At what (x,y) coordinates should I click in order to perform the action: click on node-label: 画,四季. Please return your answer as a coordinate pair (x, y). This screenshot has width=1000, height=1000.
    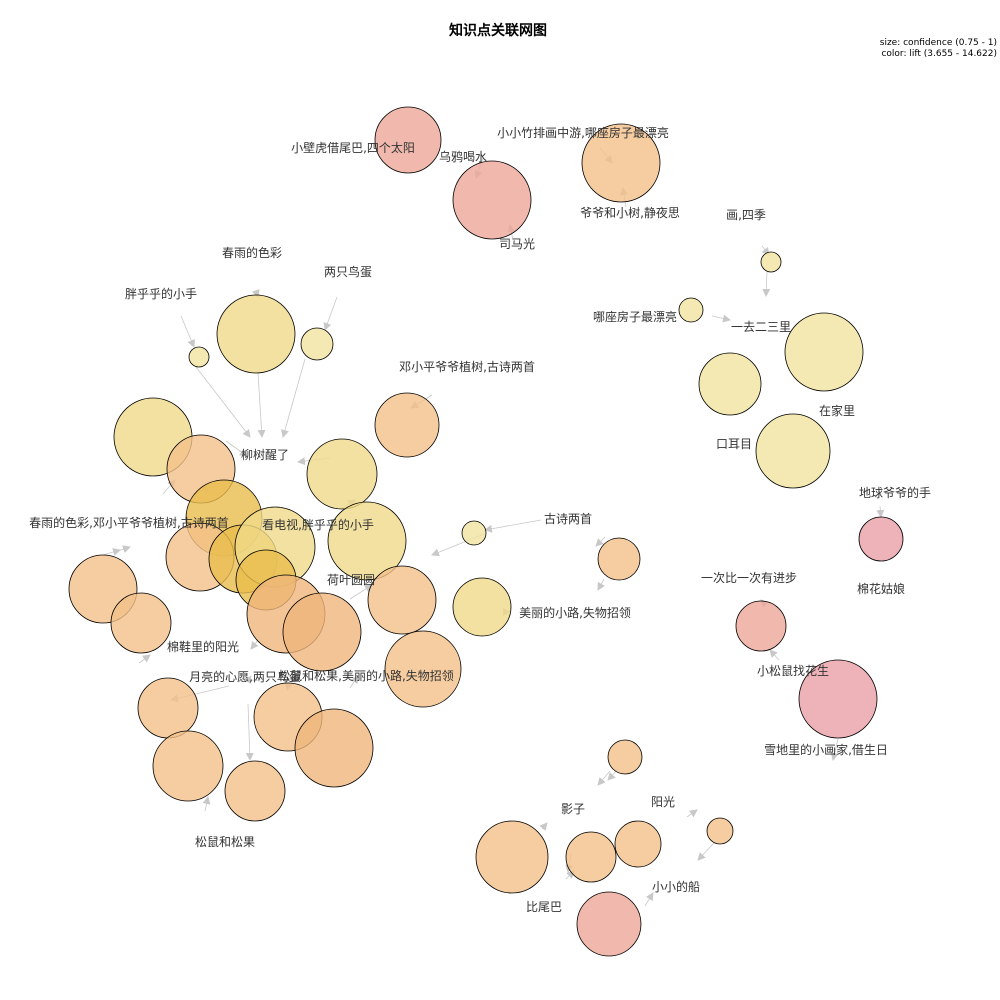
    Looking at the image, I should click on (746, 215).